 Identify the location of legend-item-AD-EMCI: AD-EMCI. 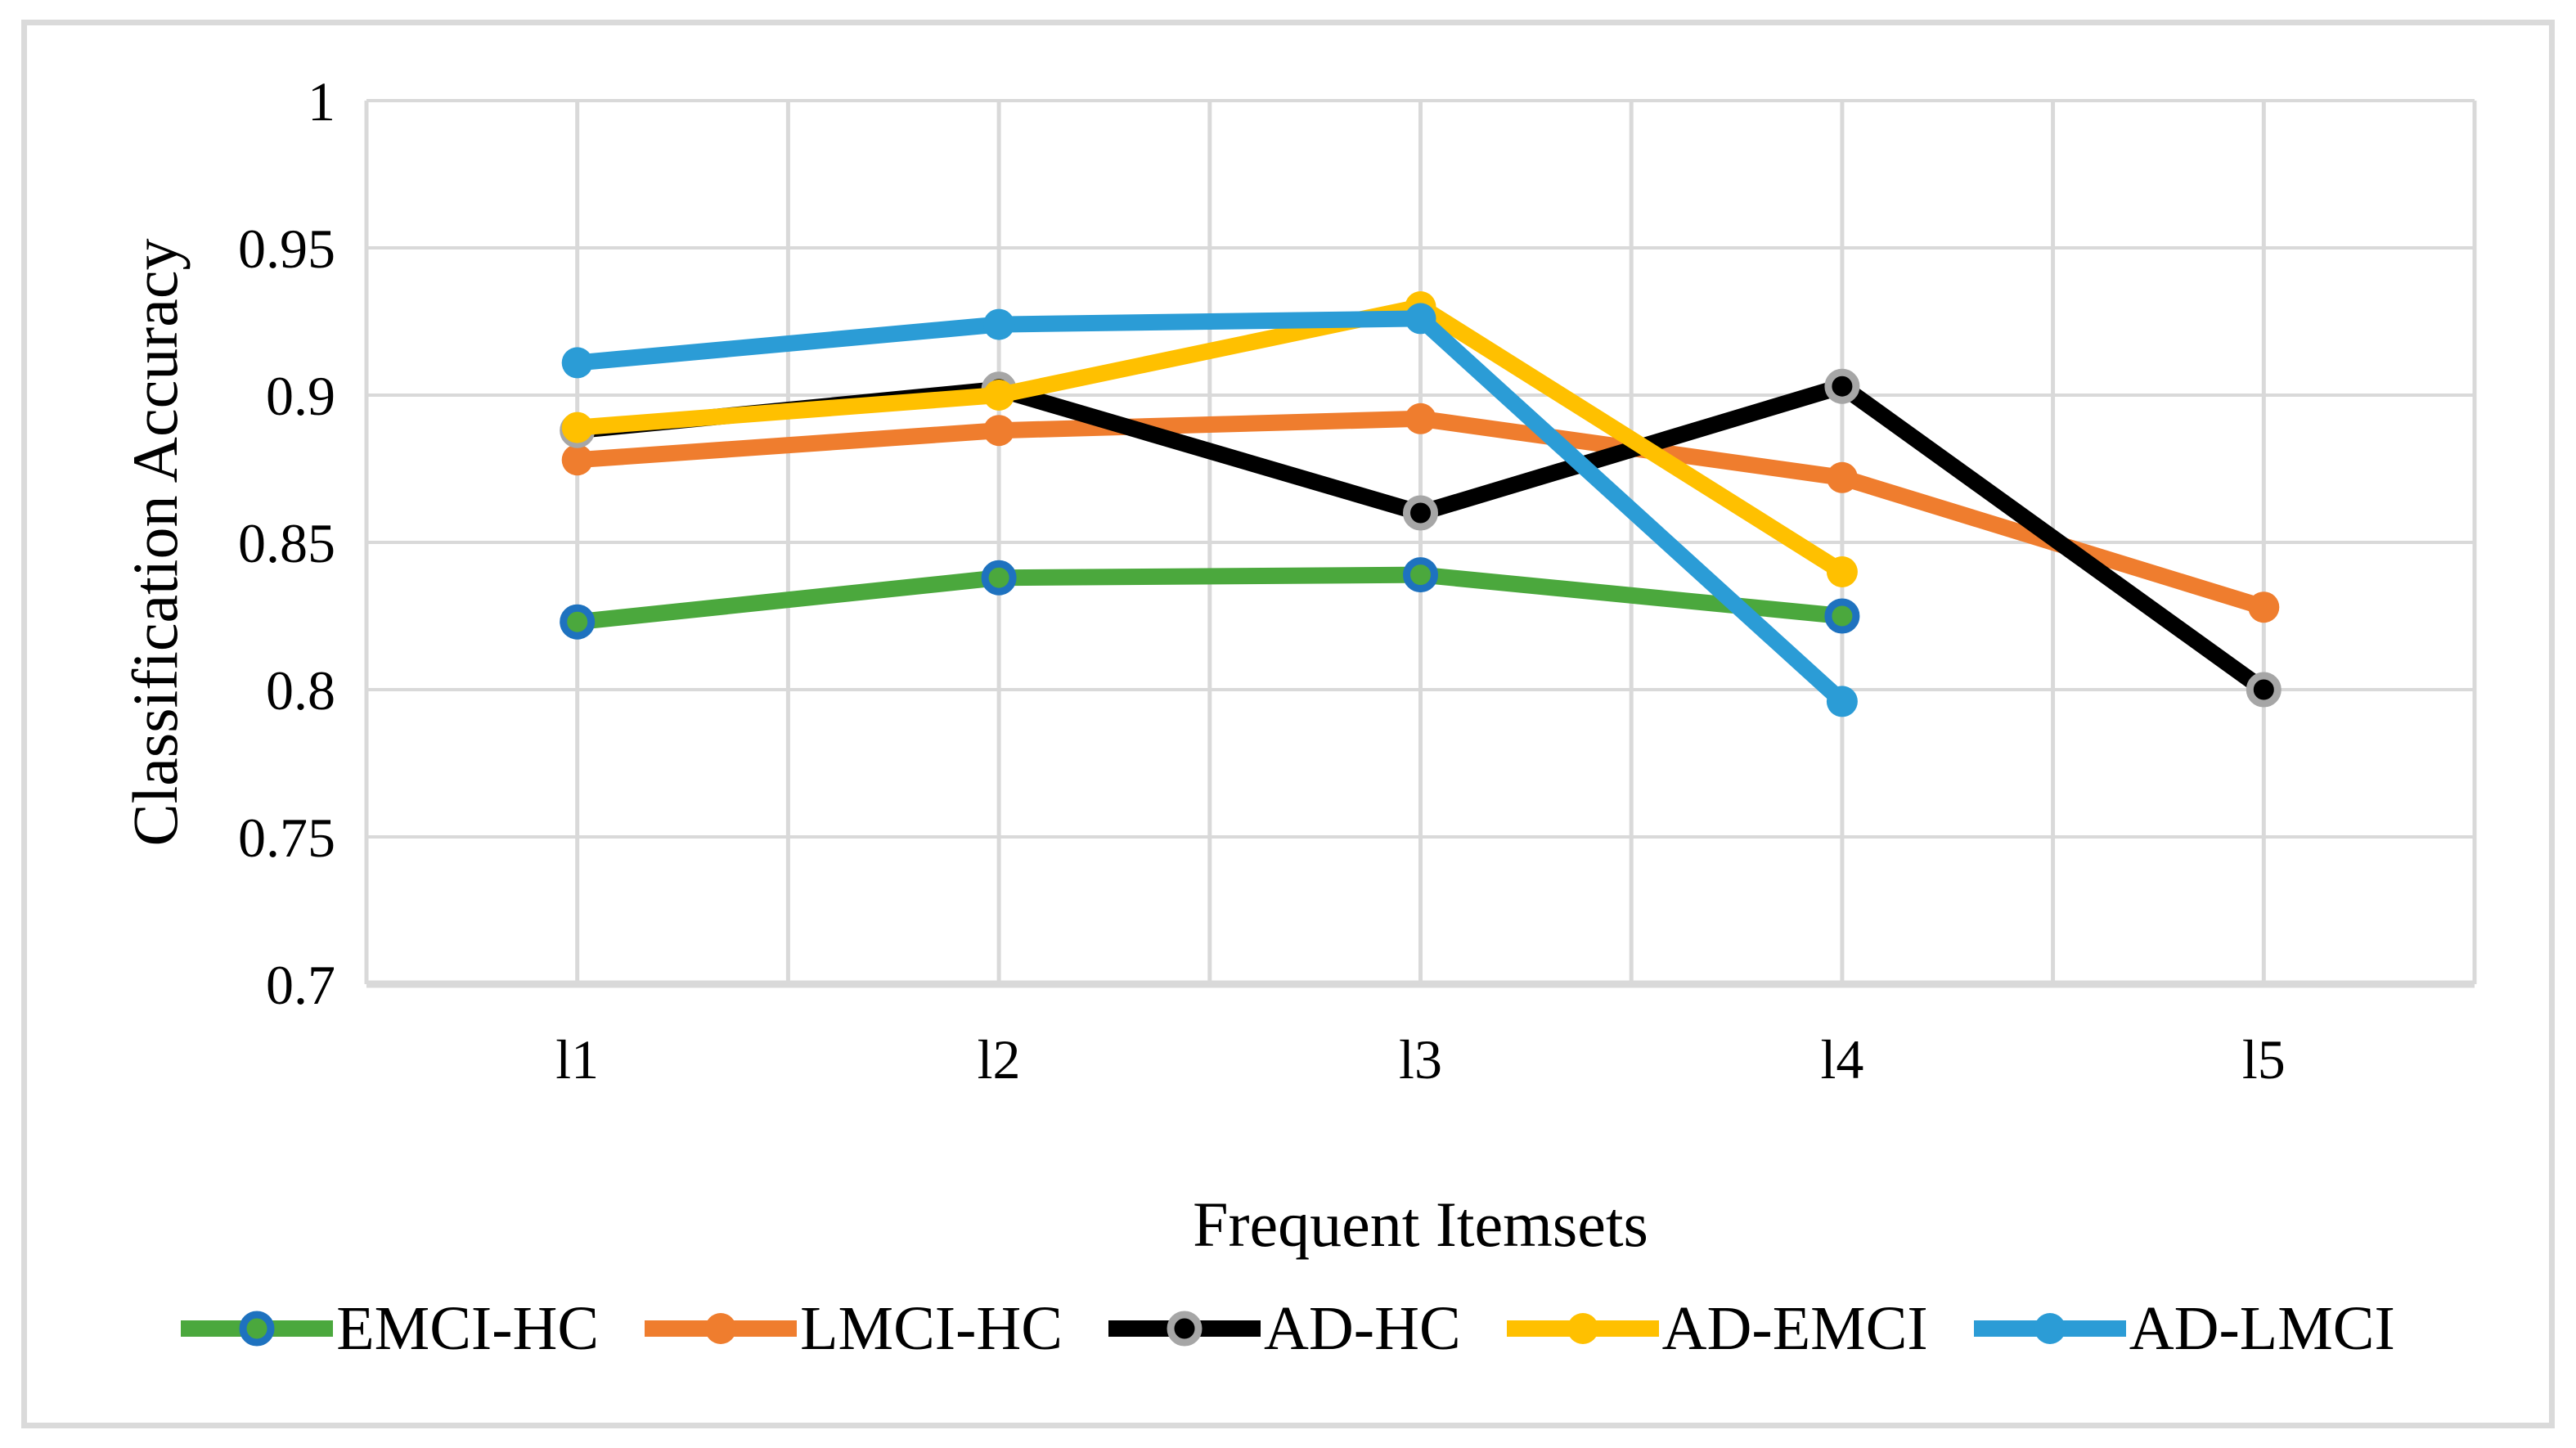
(1717, 1328).